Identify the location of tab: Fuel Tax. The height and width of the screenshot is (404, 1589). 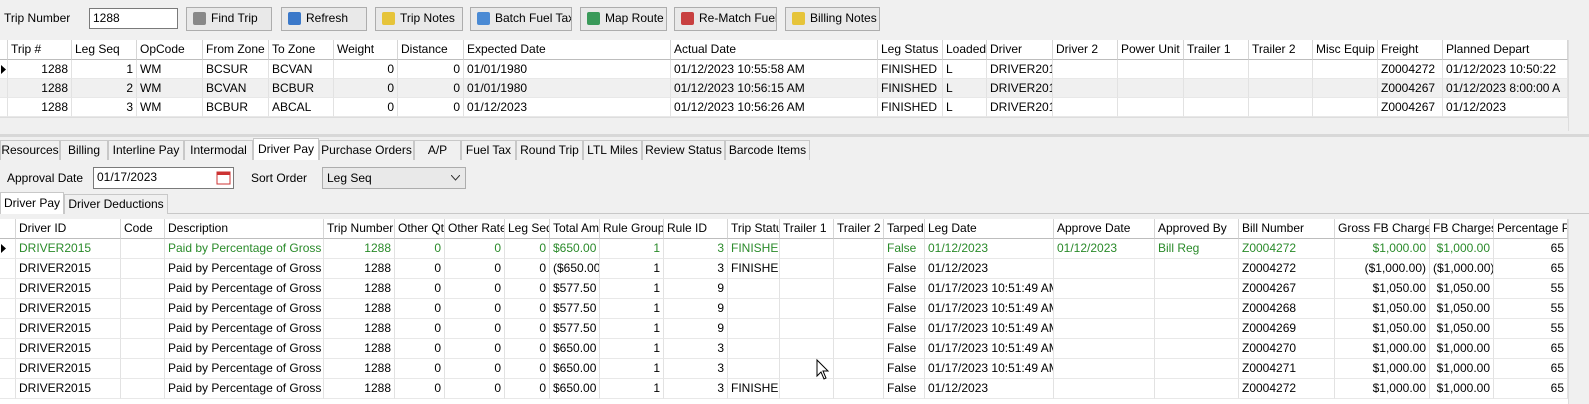
(488, 150).